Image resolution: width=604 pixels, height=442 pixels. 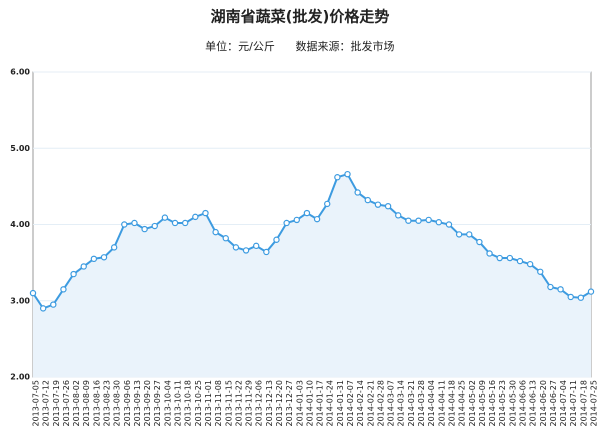 What do you see at coordinates (167, 403) in the screenshot?
I see `x-tick-label: 2013-10-04` at bounding box center [167, 403].